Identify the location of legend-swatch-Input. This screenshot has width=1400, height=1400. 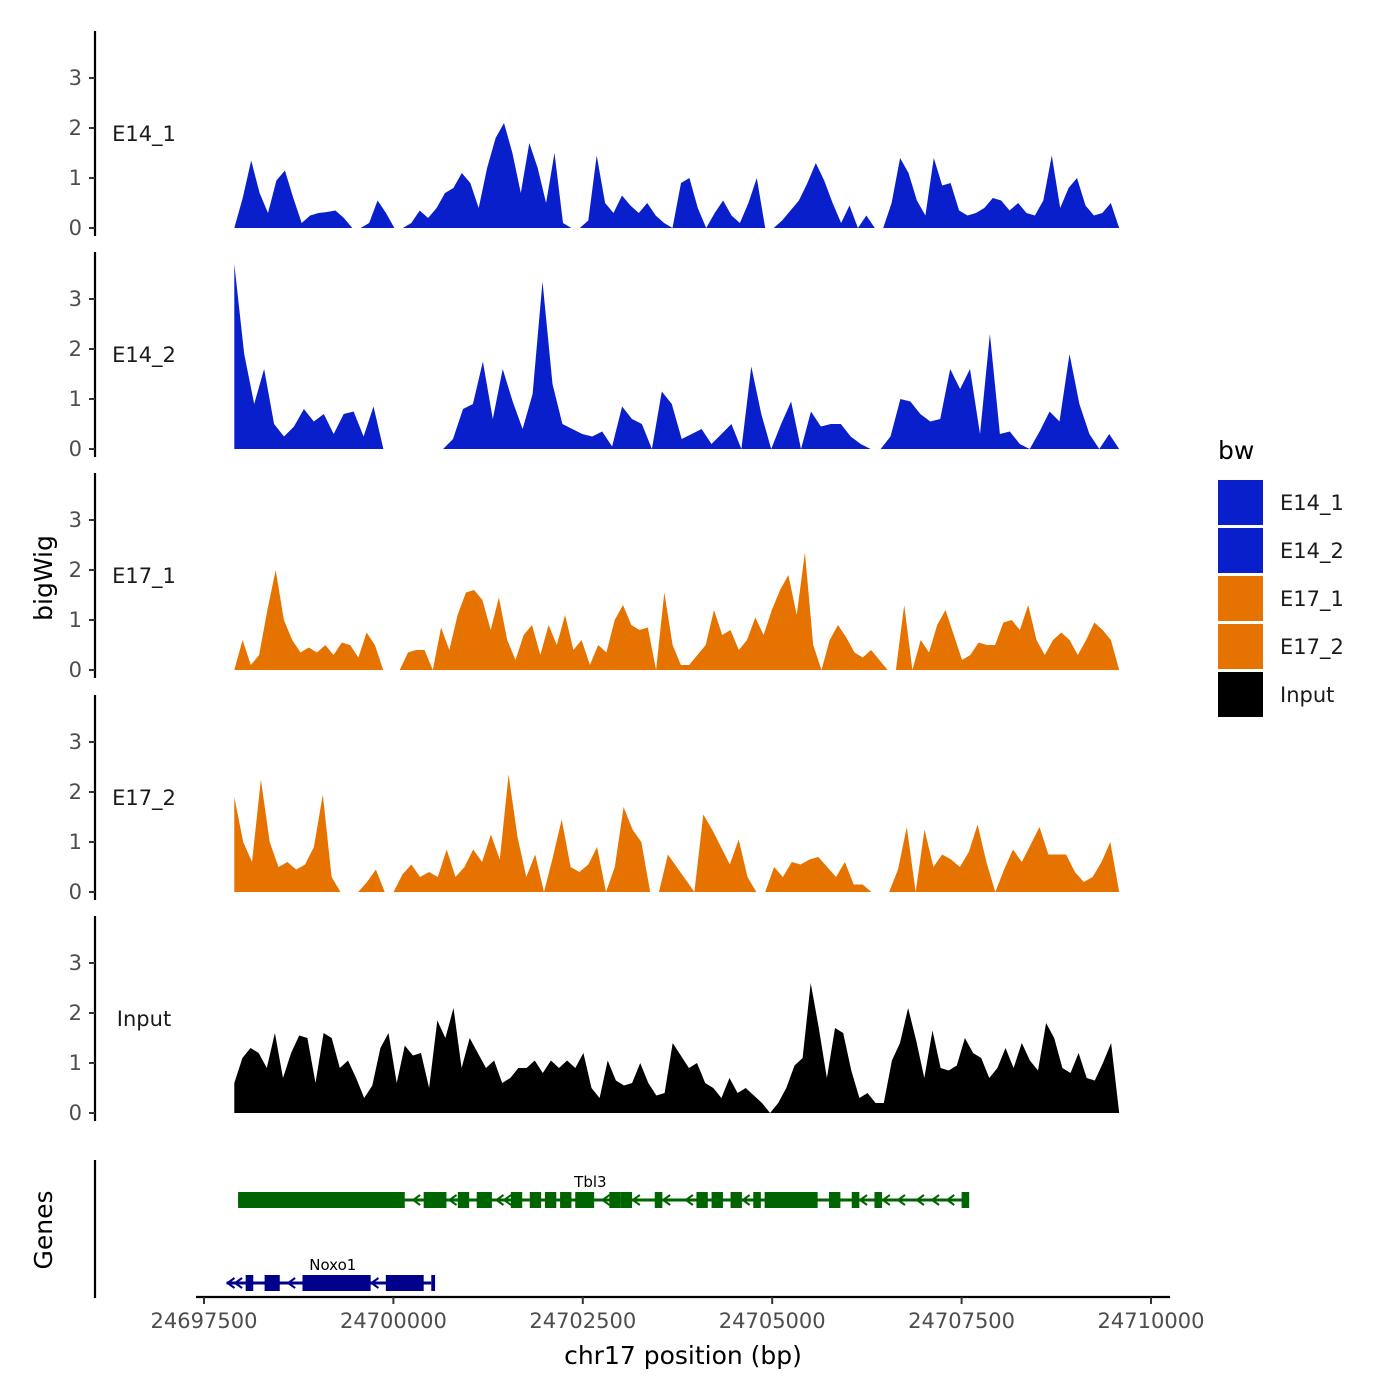
(1240, 694).